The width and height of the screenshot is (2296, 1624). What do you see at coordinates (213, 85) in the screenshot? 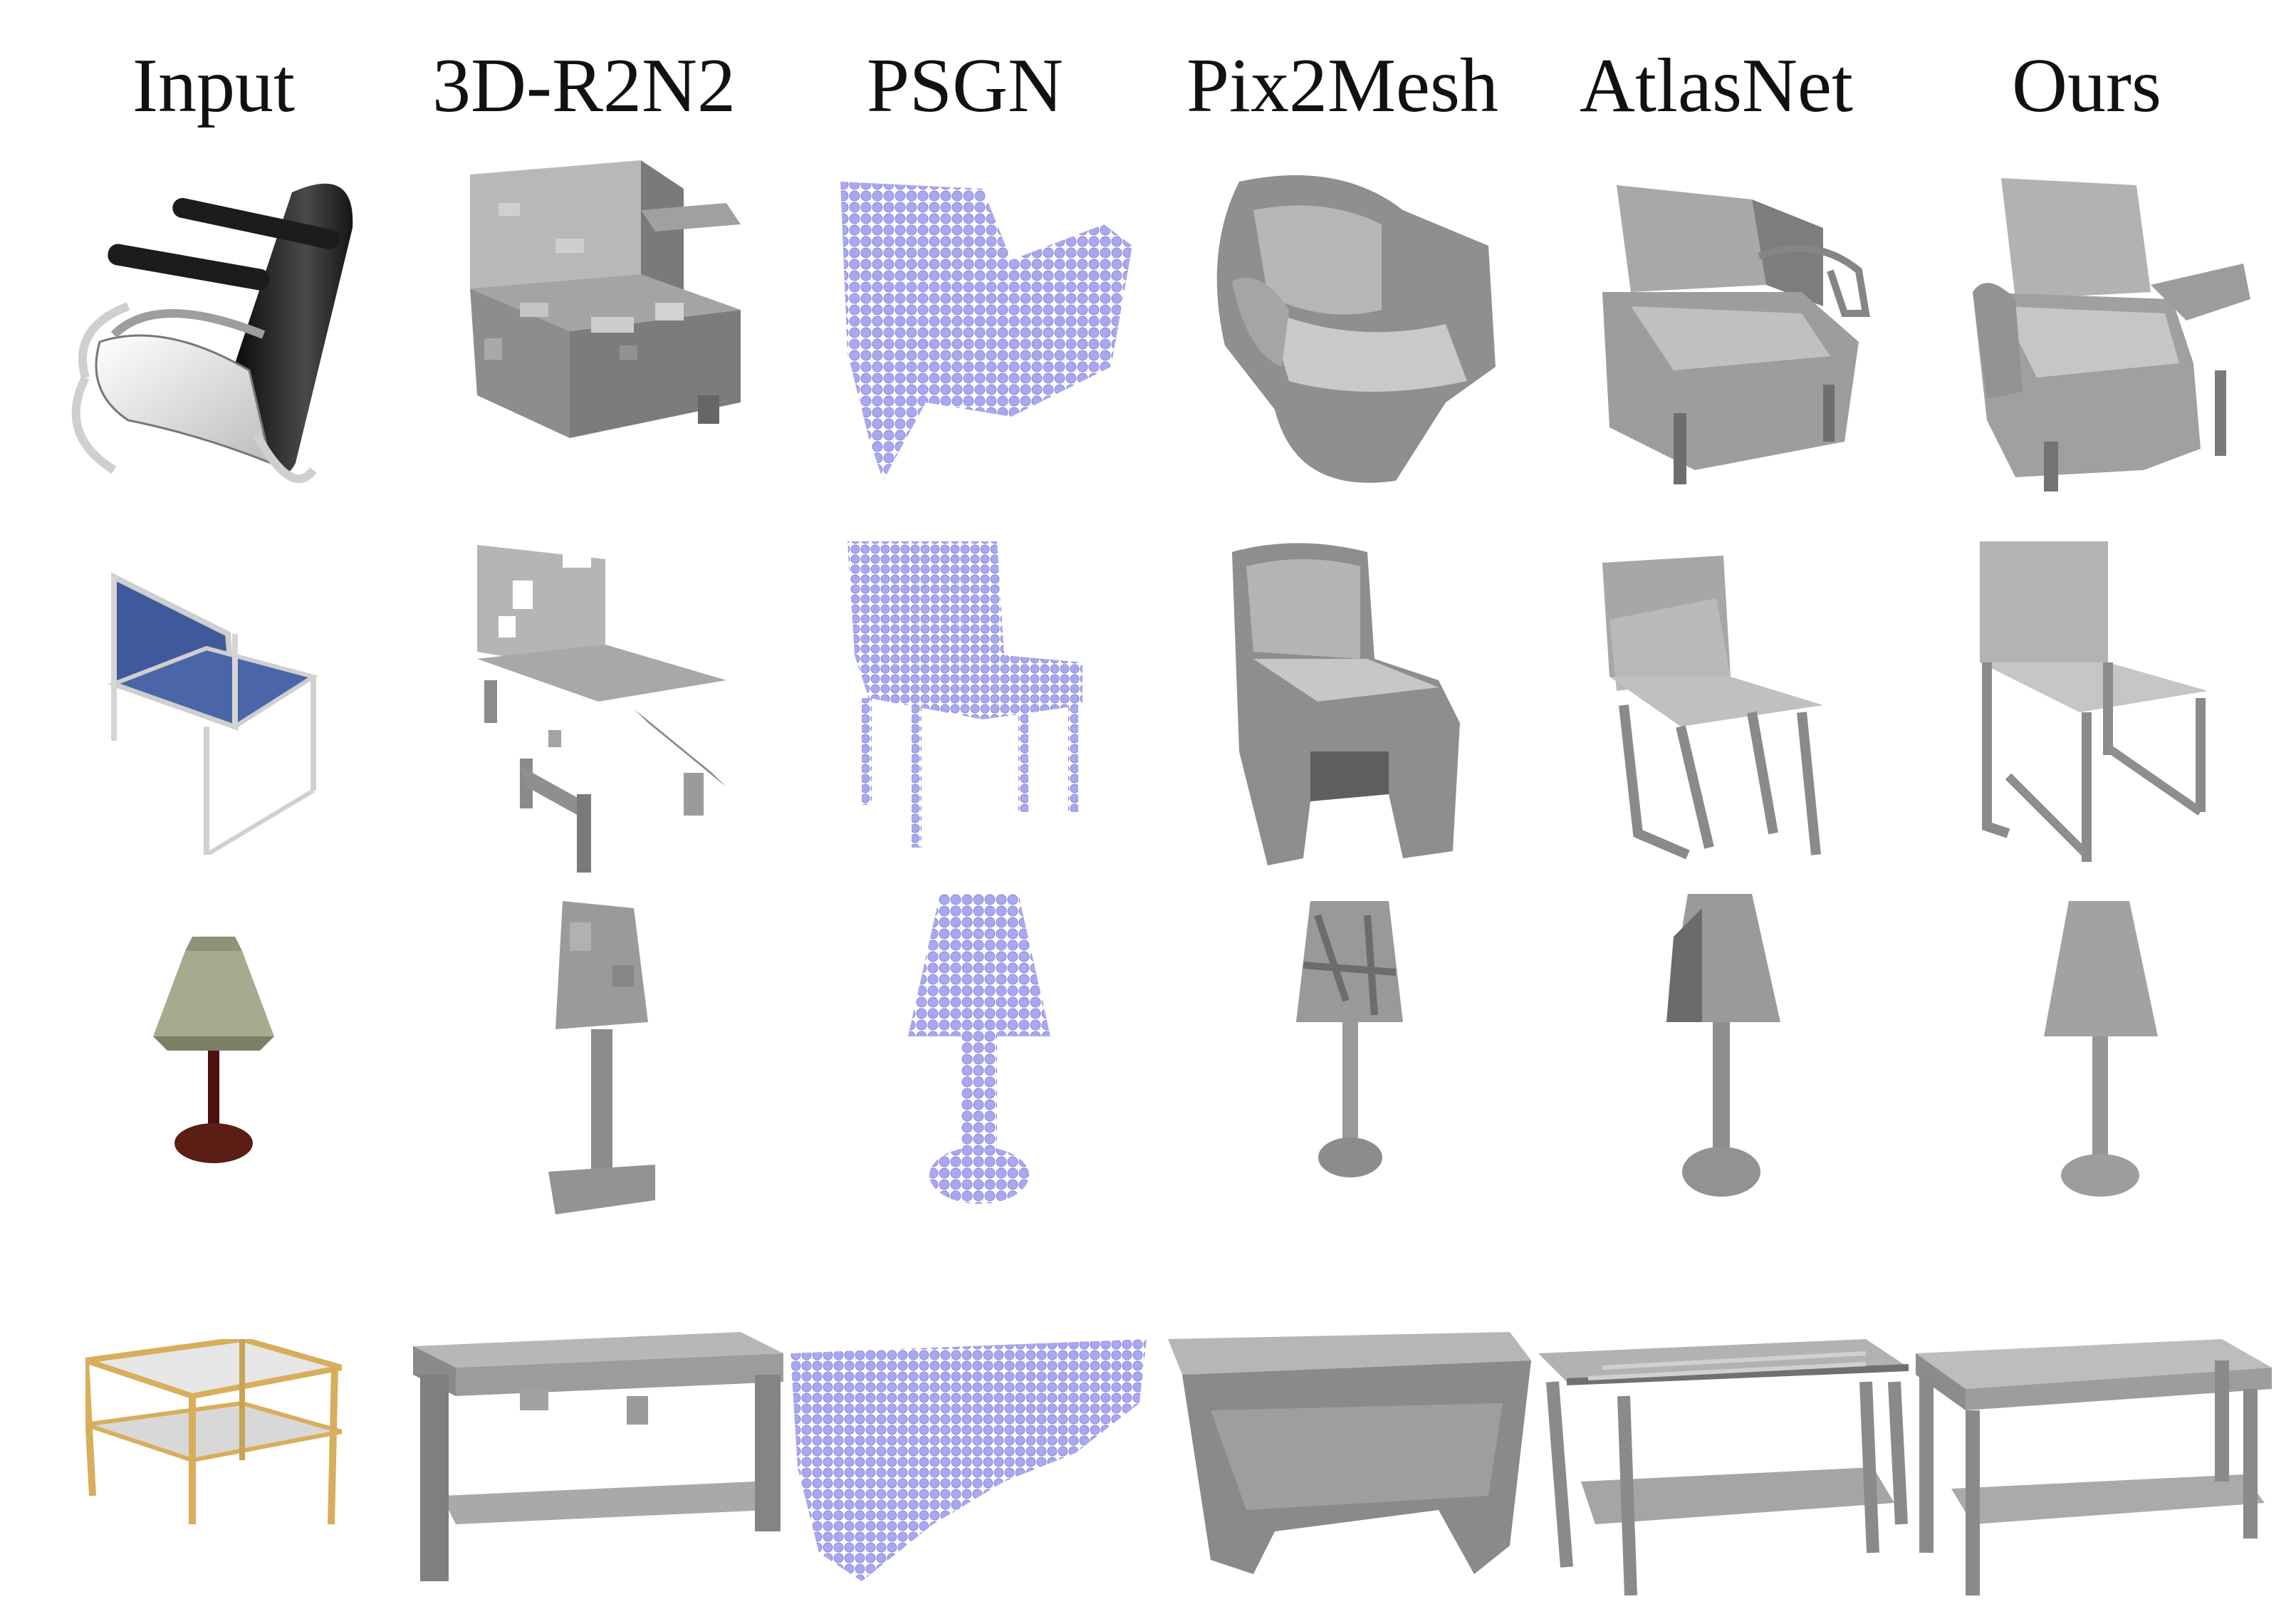
I see `column-label-input: Input` at bounding box center [213, 85].